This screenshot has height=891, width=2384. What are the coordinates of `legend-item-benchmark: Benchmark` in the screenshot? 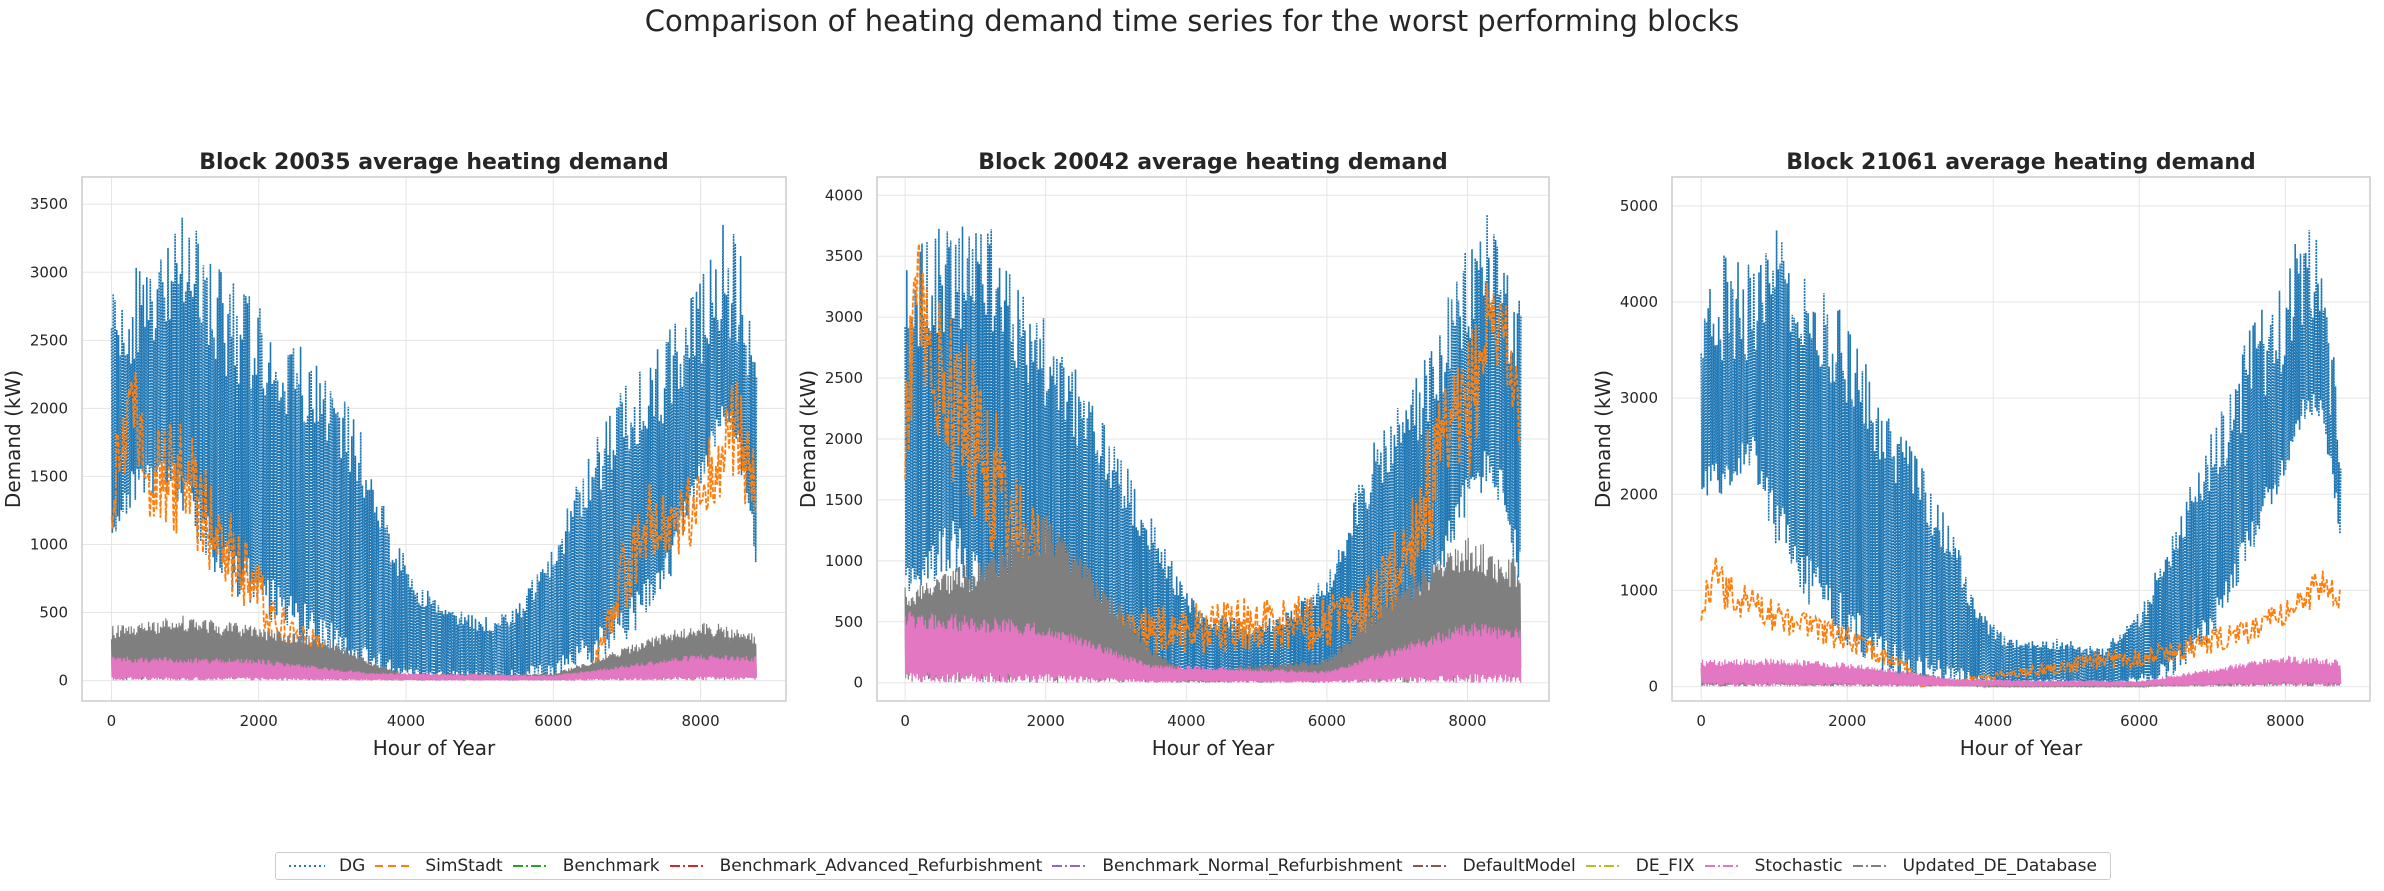 It's located at (586, 866).